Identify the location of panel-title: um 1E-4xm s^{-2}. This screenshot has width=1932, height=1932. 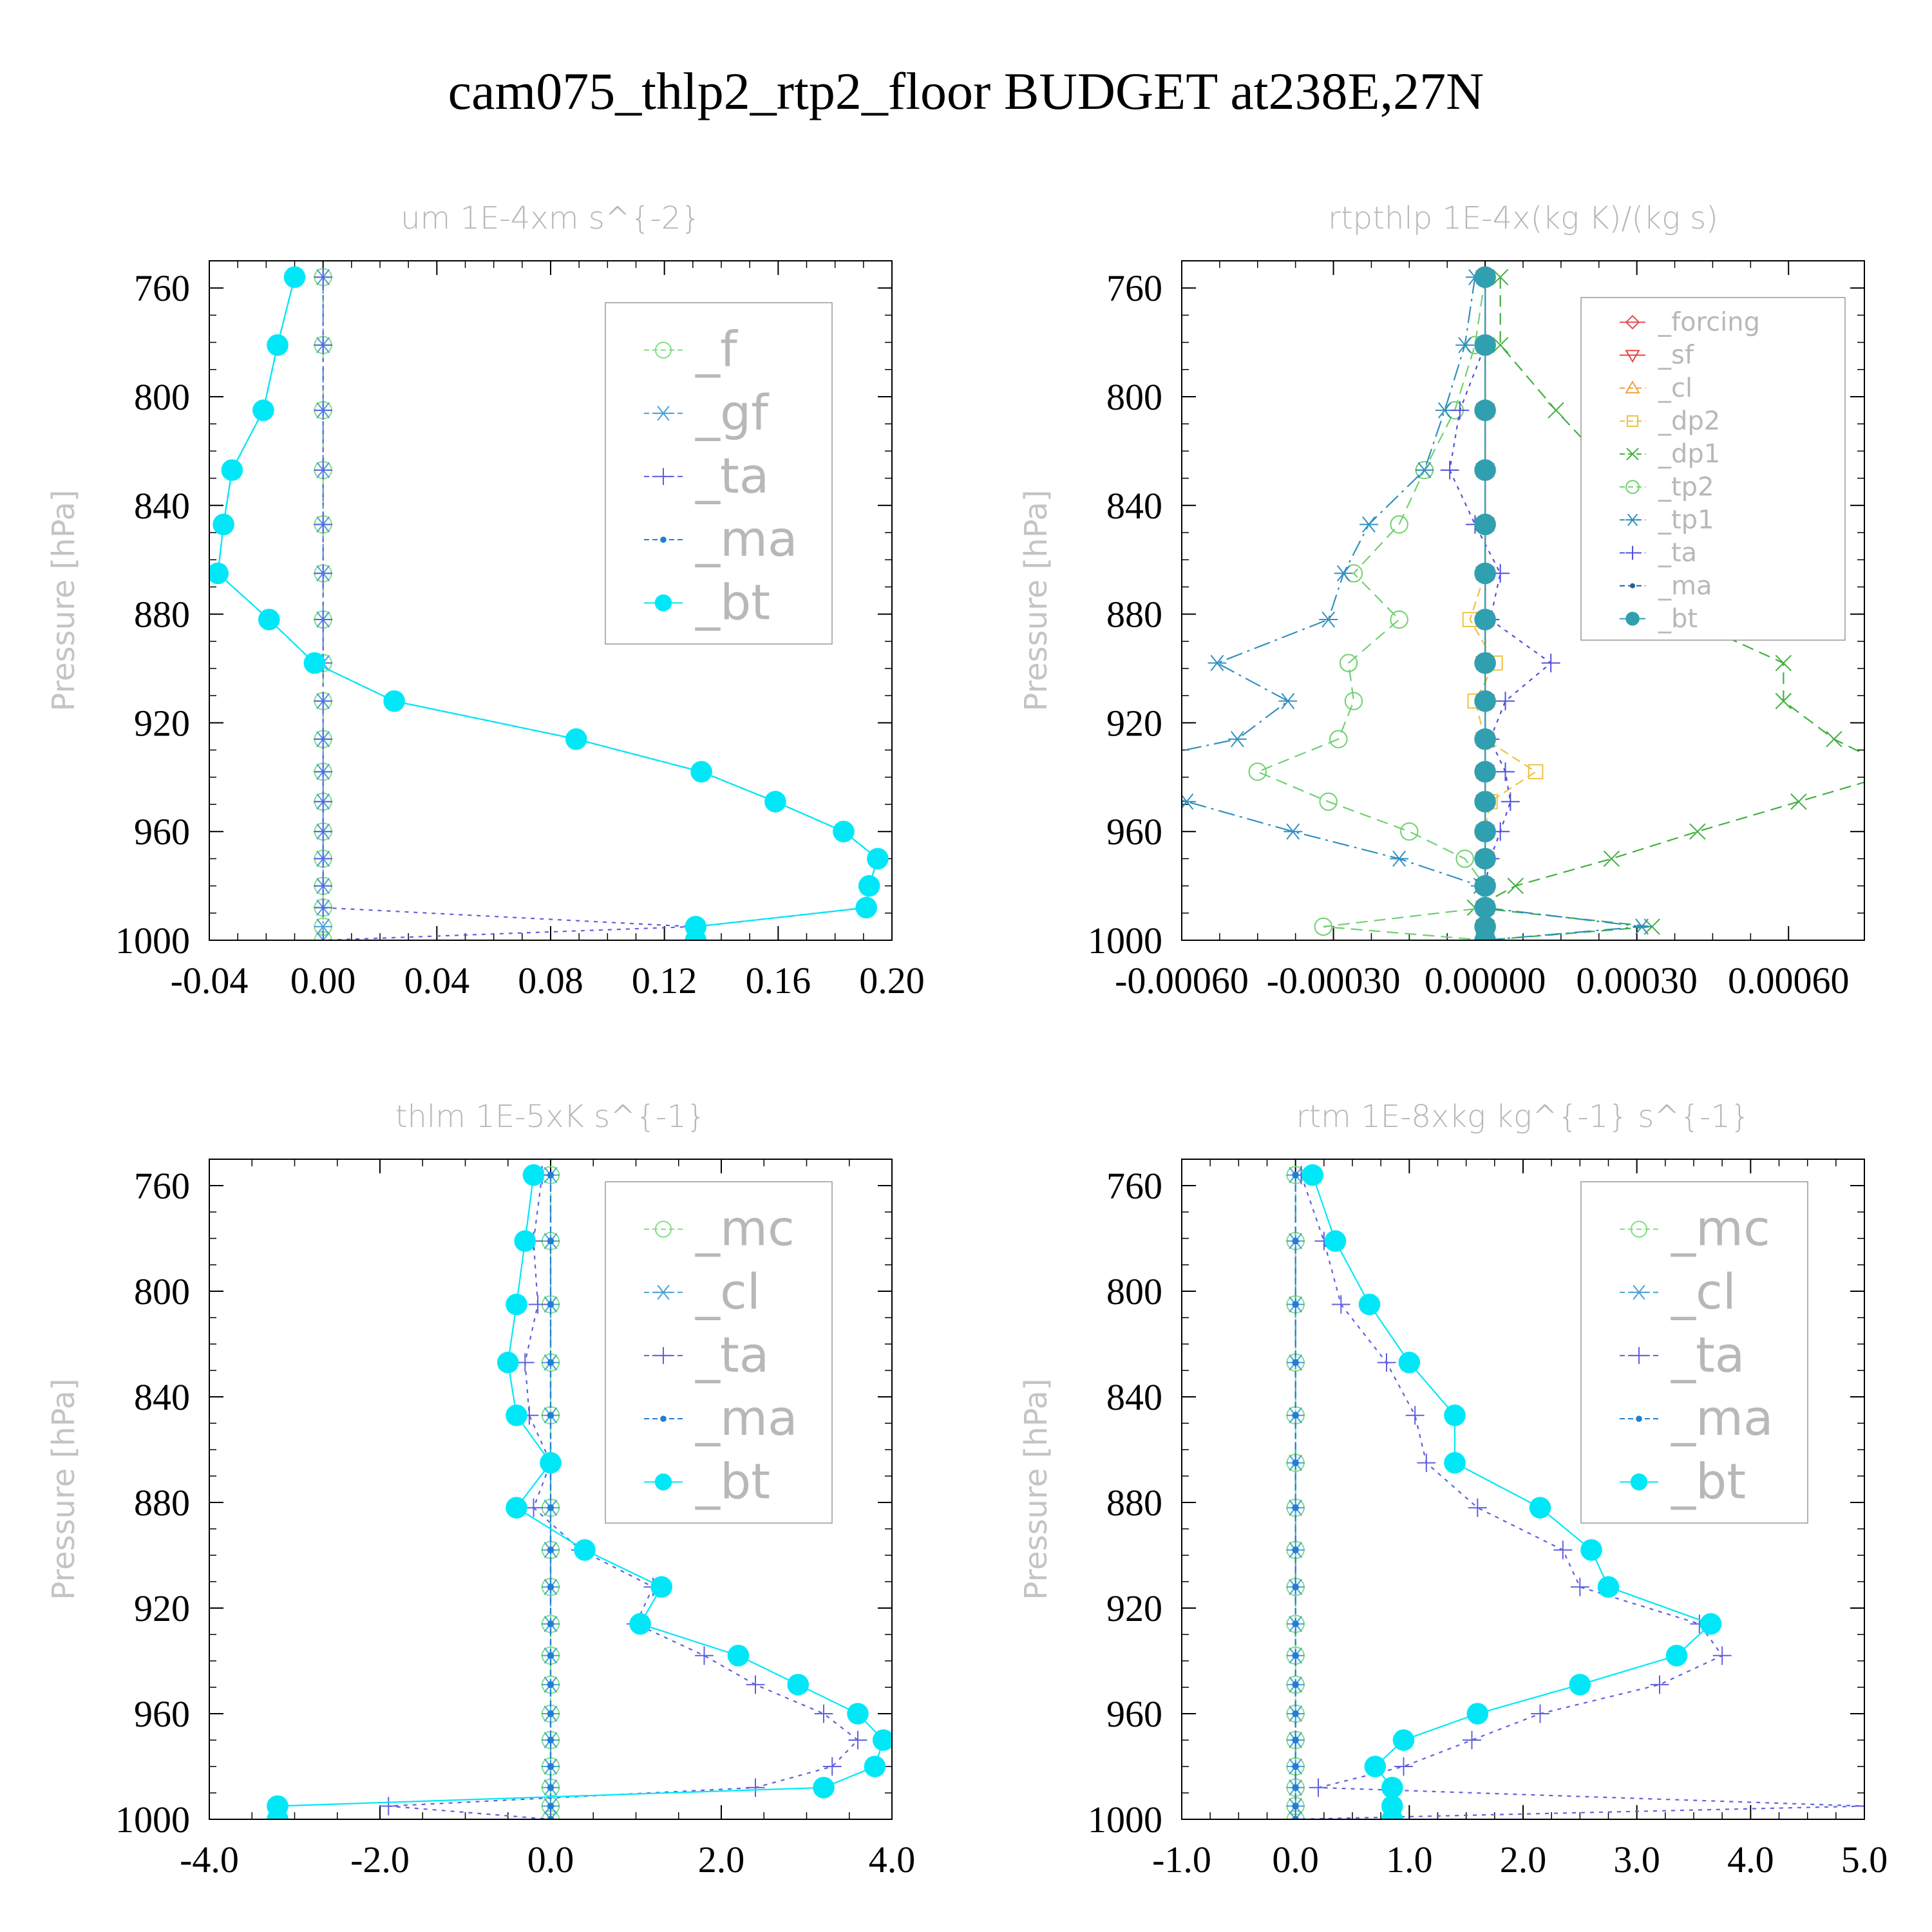
(551, 218).